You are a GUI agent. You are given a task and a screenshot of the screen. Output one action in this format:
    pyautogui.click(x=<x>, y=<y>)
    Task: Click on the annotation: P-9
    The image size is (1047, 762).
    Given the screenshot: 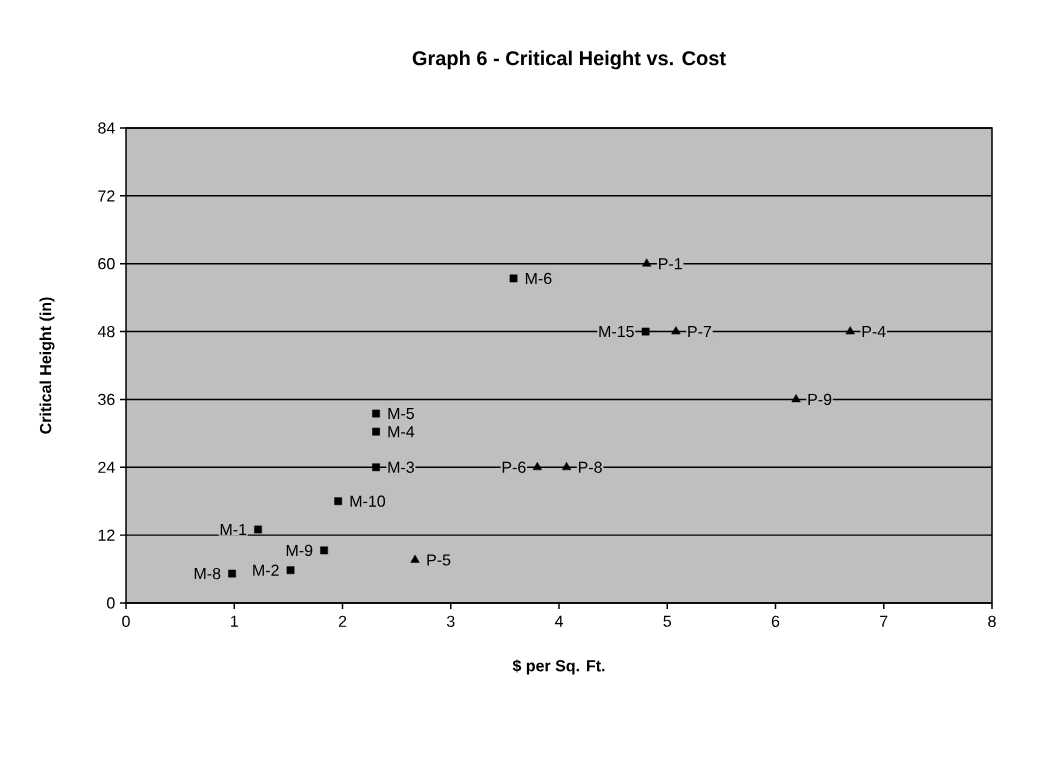 What is the action you would take?
    pyautogui.click(x=820, y=399)
    